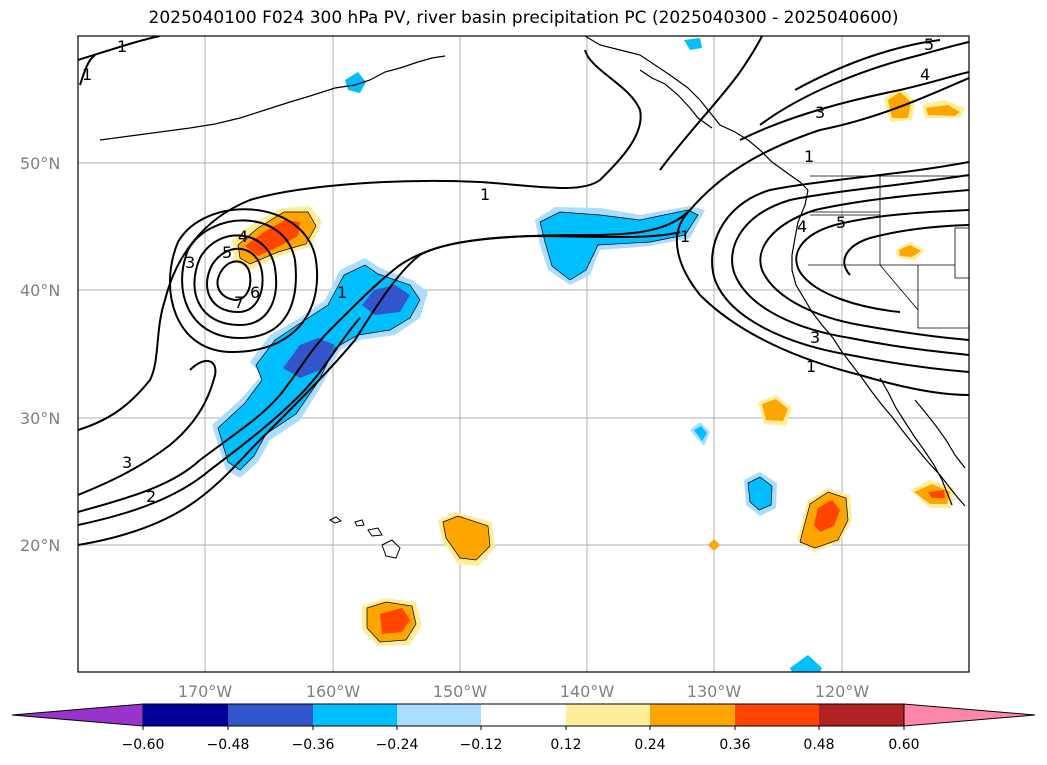 The width and height of the screenshot is (1047, 765). What do you see at coordinates (190, 262) in the screenshot?
I see `contour-label-3b: 3` at bounding box center [190, 262].